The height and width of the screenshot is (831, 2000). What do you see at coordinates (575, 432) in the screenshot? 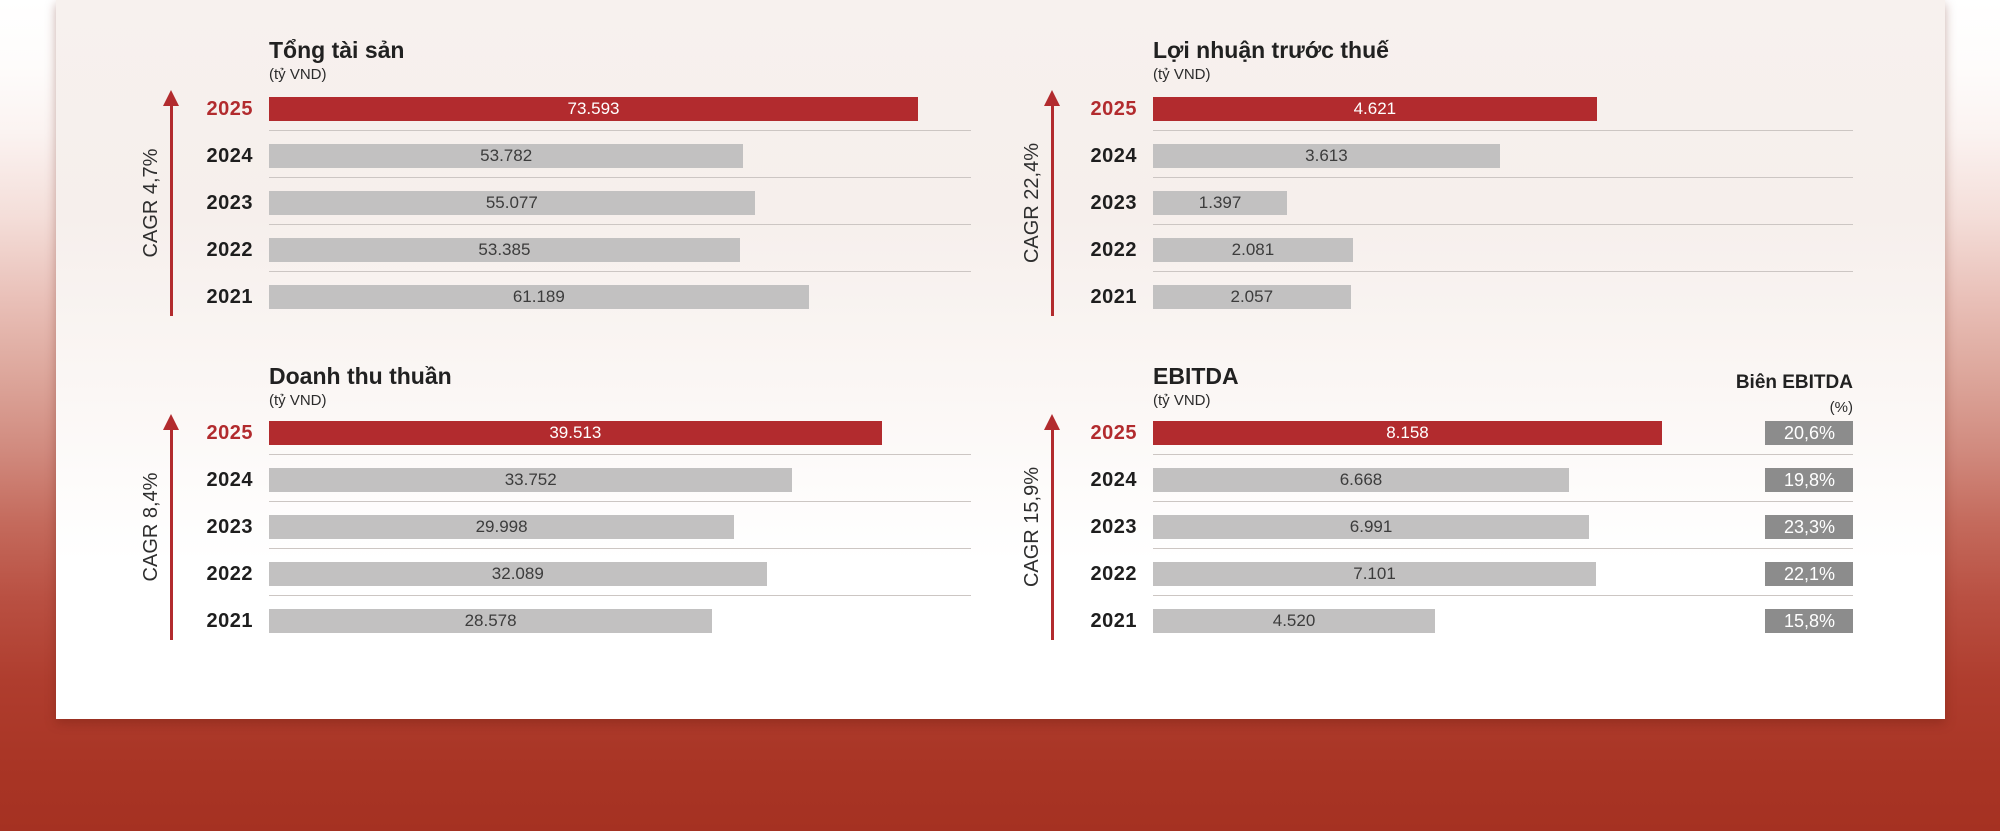
I see `bar-value-label: 39.513` at bounding box center [575, 432].